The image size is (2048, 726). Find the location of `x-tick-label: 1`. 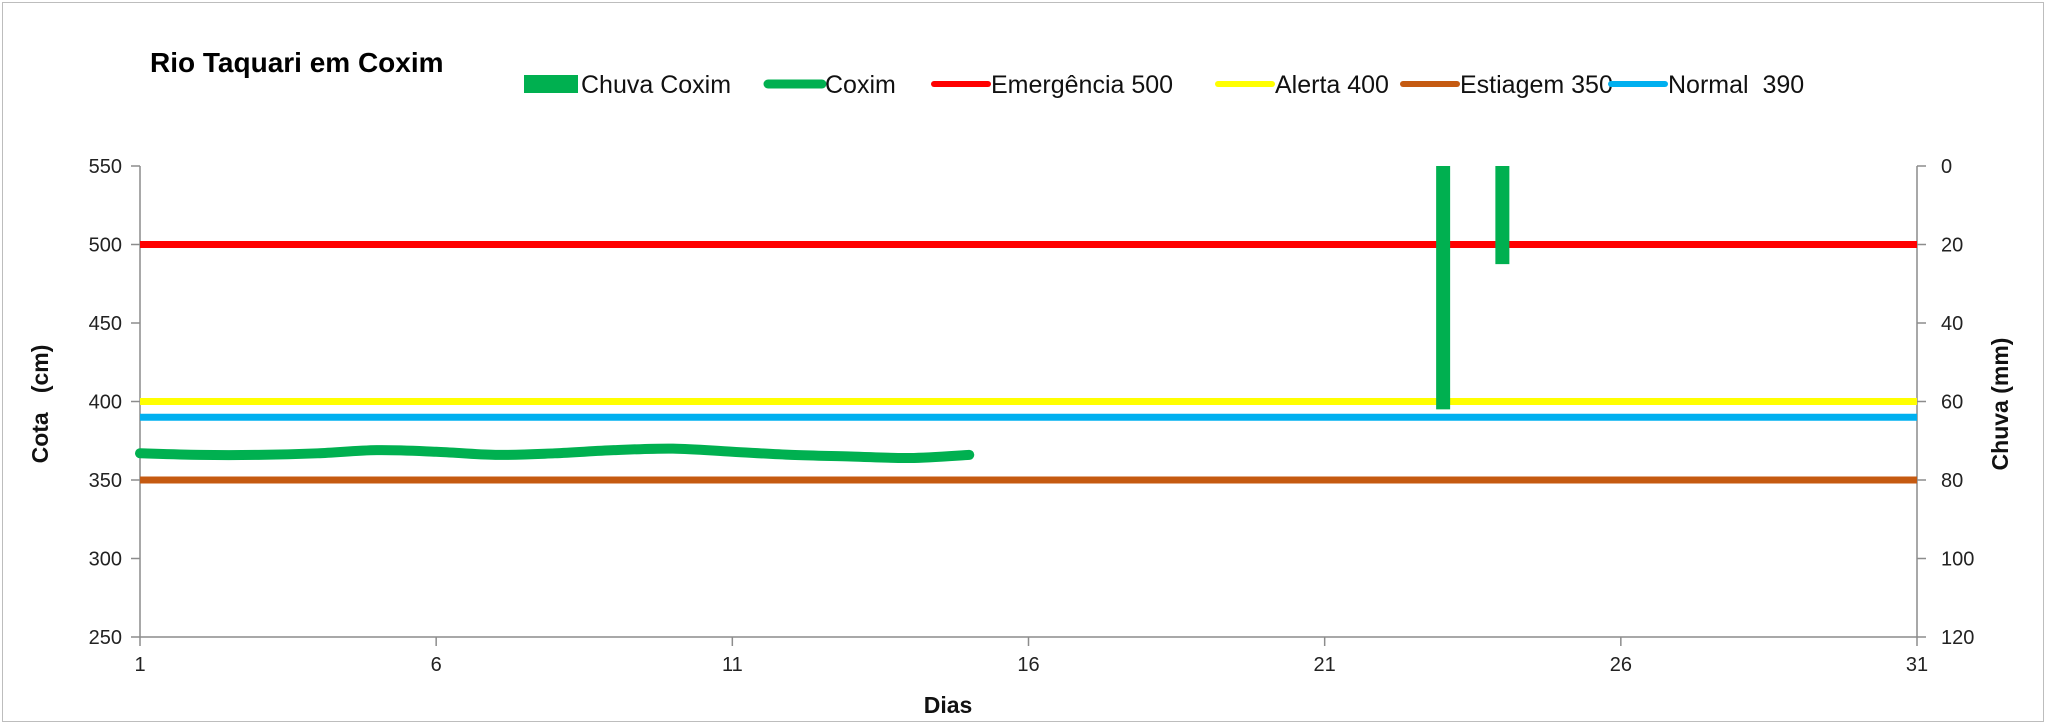

x-tick-label: 1 is located at coordinates (139, 665).